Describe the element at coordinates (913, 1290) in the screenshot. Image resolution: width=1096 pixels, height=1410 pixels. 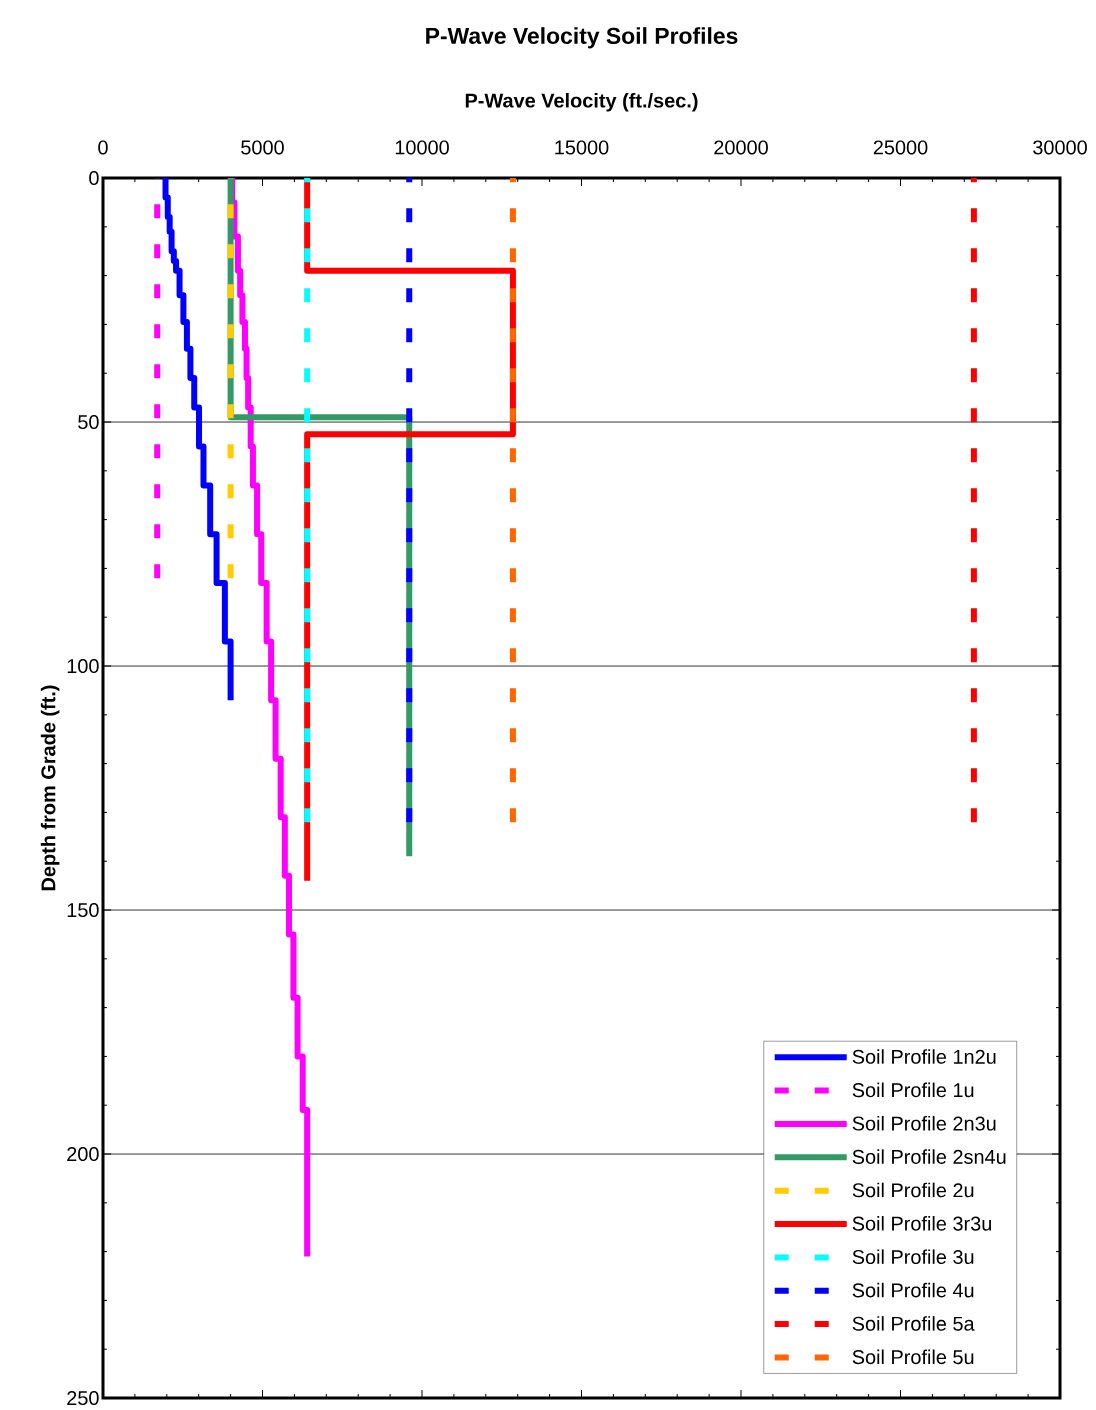
I see `legend-label: Soil Profile 4u` at that location.